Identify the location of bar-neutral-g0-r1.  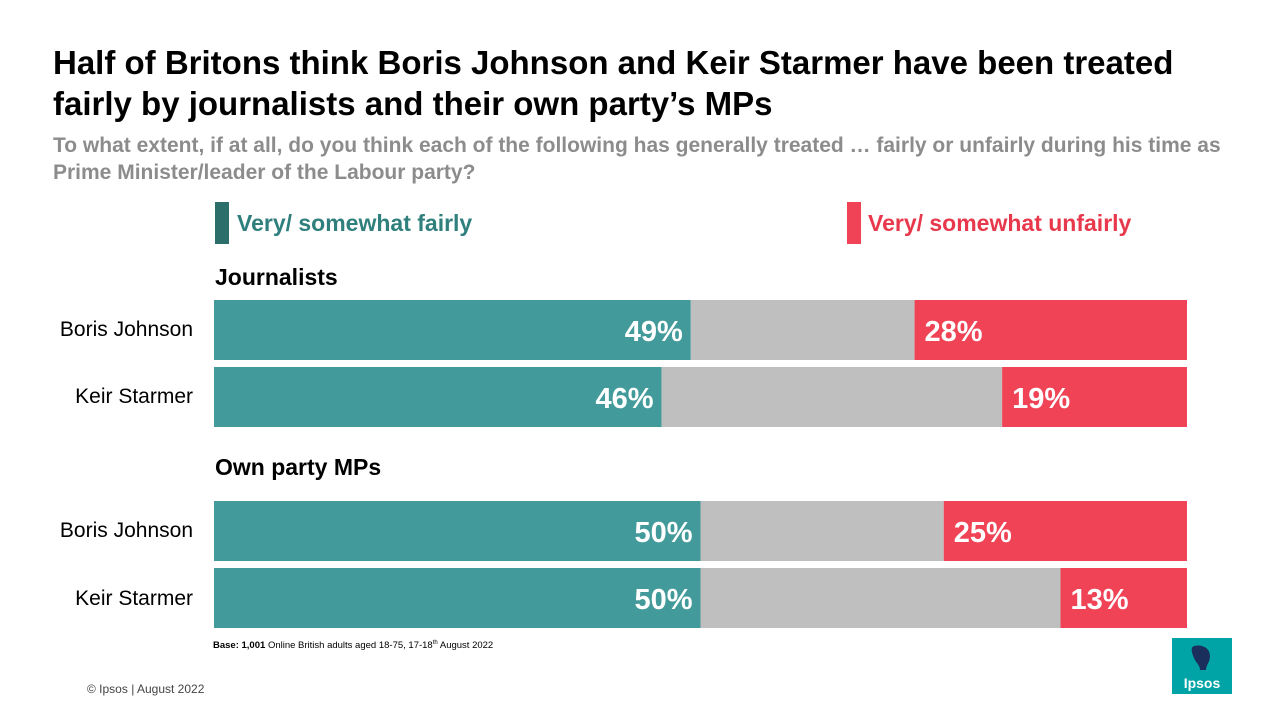
(832, 397).